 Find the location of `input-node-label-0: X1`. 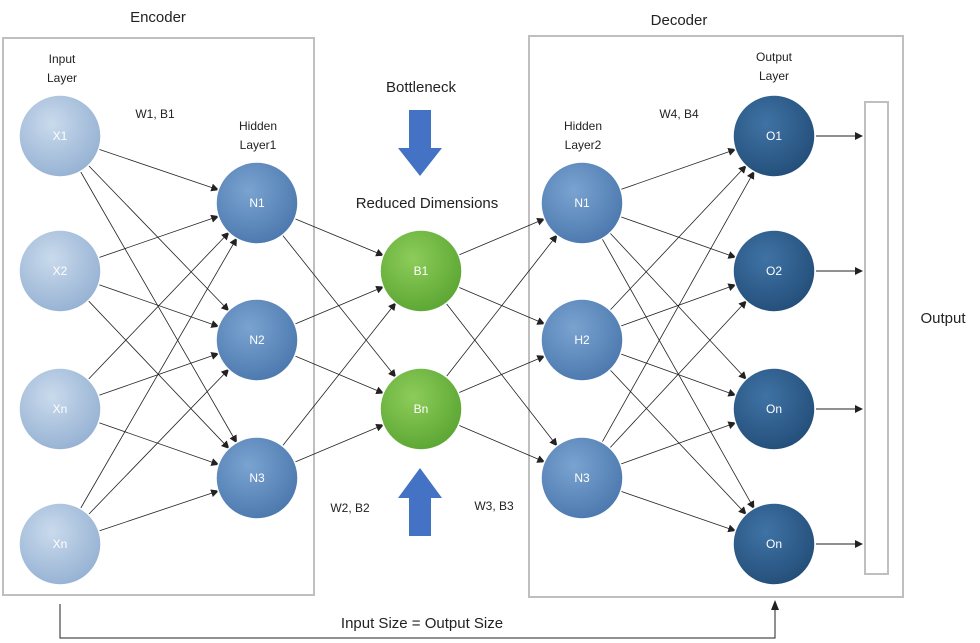

input-node-label-0: X1 is located at coordinates (60, 136).